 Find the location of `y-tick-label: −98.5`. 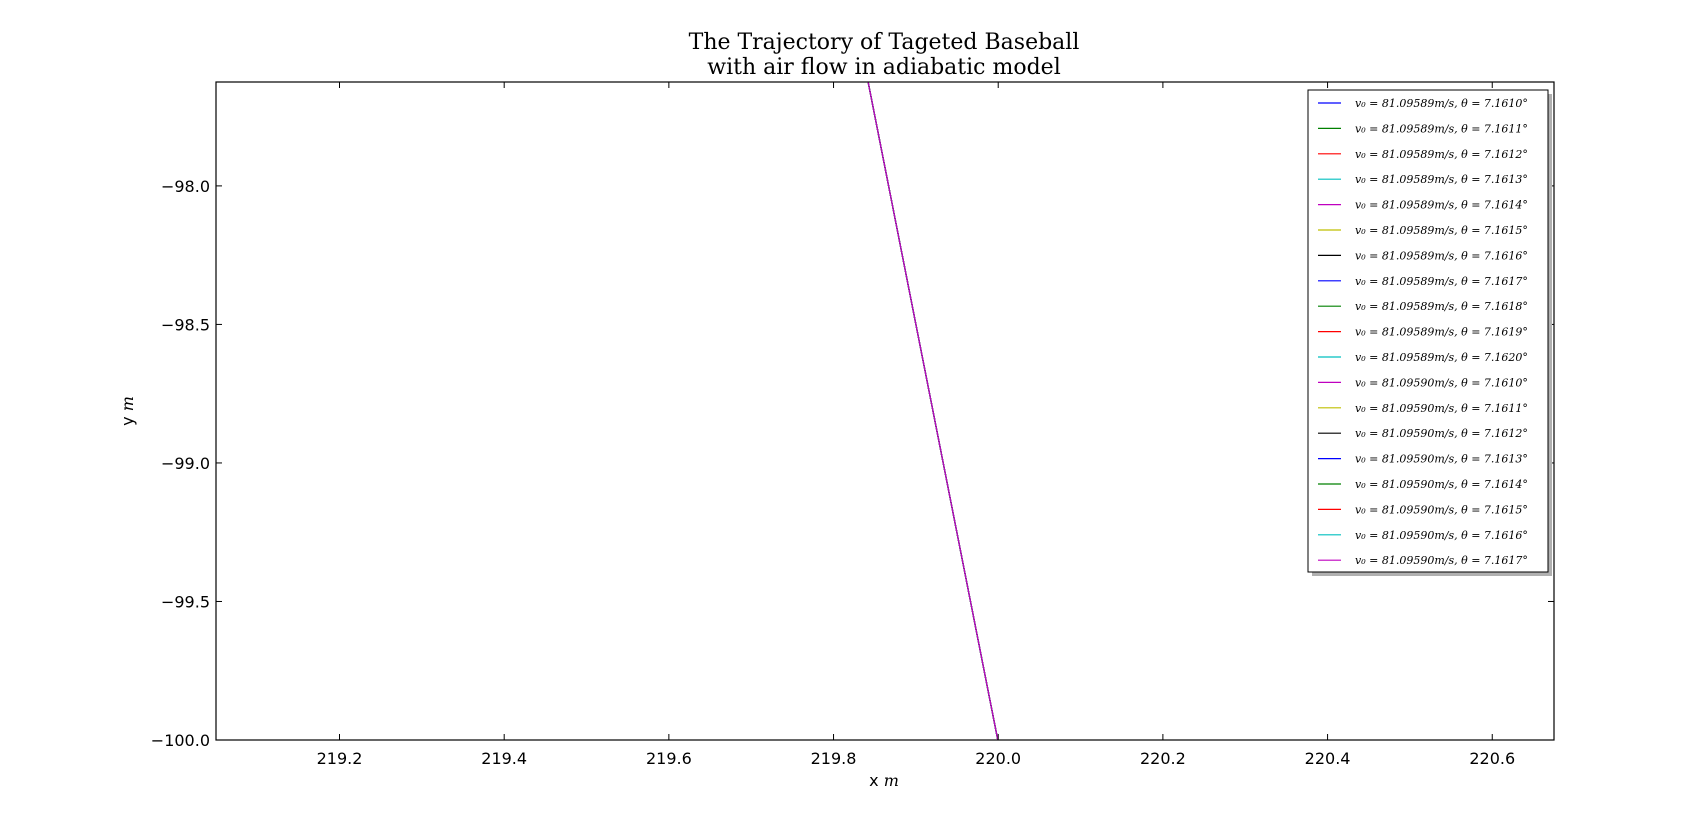

y-tick-label: −98.5 is located at coordinates (185, 324).